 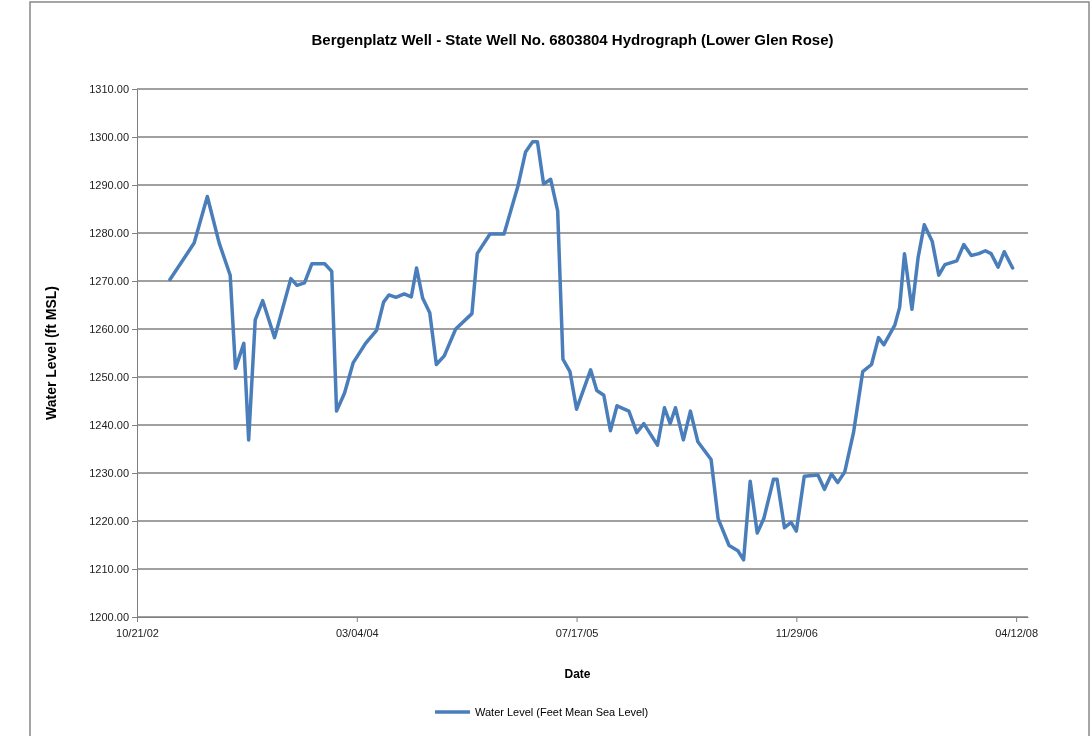 I want to click on chart-title: Bergenplatz Well - State Well No. 6803804 Hydrograph (Lower Glen Rose), so click(x=572, y=39).